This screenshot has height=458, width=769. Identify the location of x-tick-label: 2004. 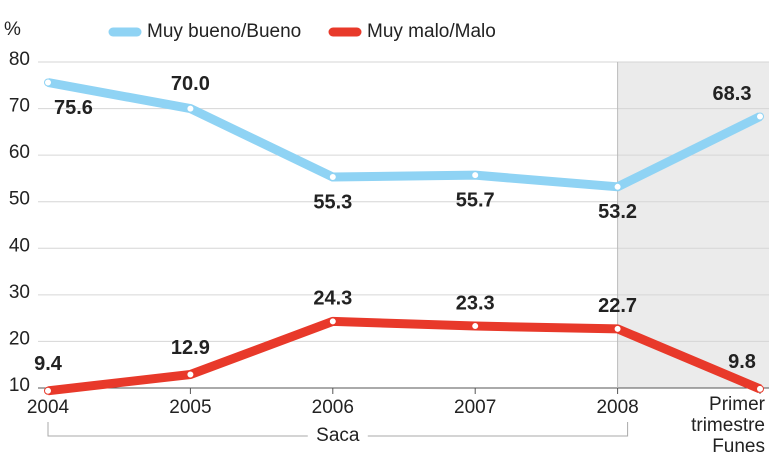
(48, 407).